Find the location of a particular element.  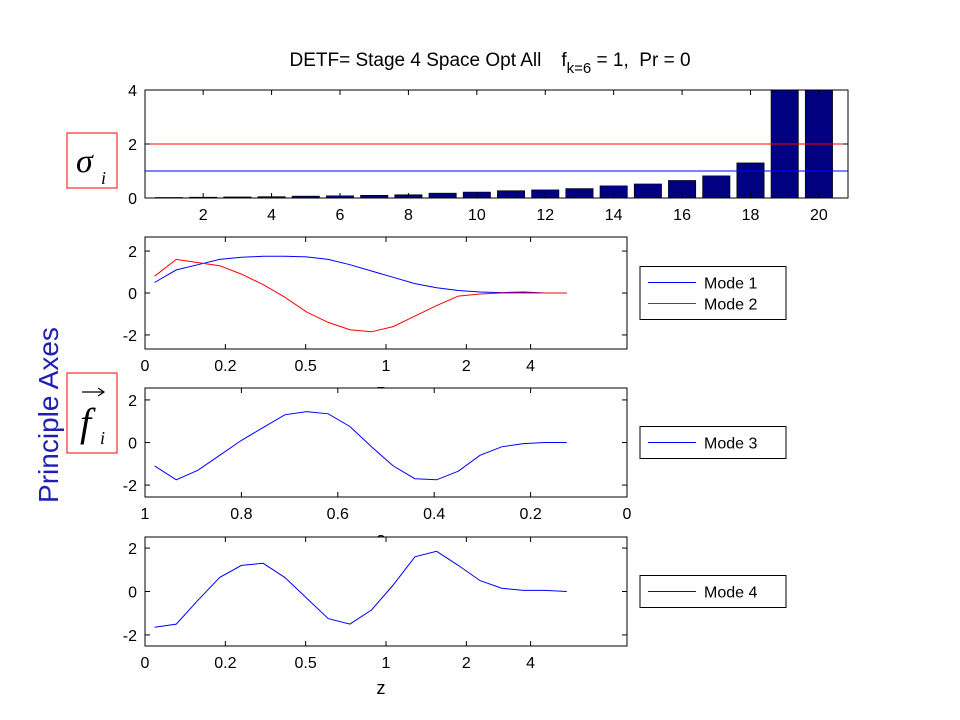

legend-label: Mode 4 is located at coordinates (730, 593).